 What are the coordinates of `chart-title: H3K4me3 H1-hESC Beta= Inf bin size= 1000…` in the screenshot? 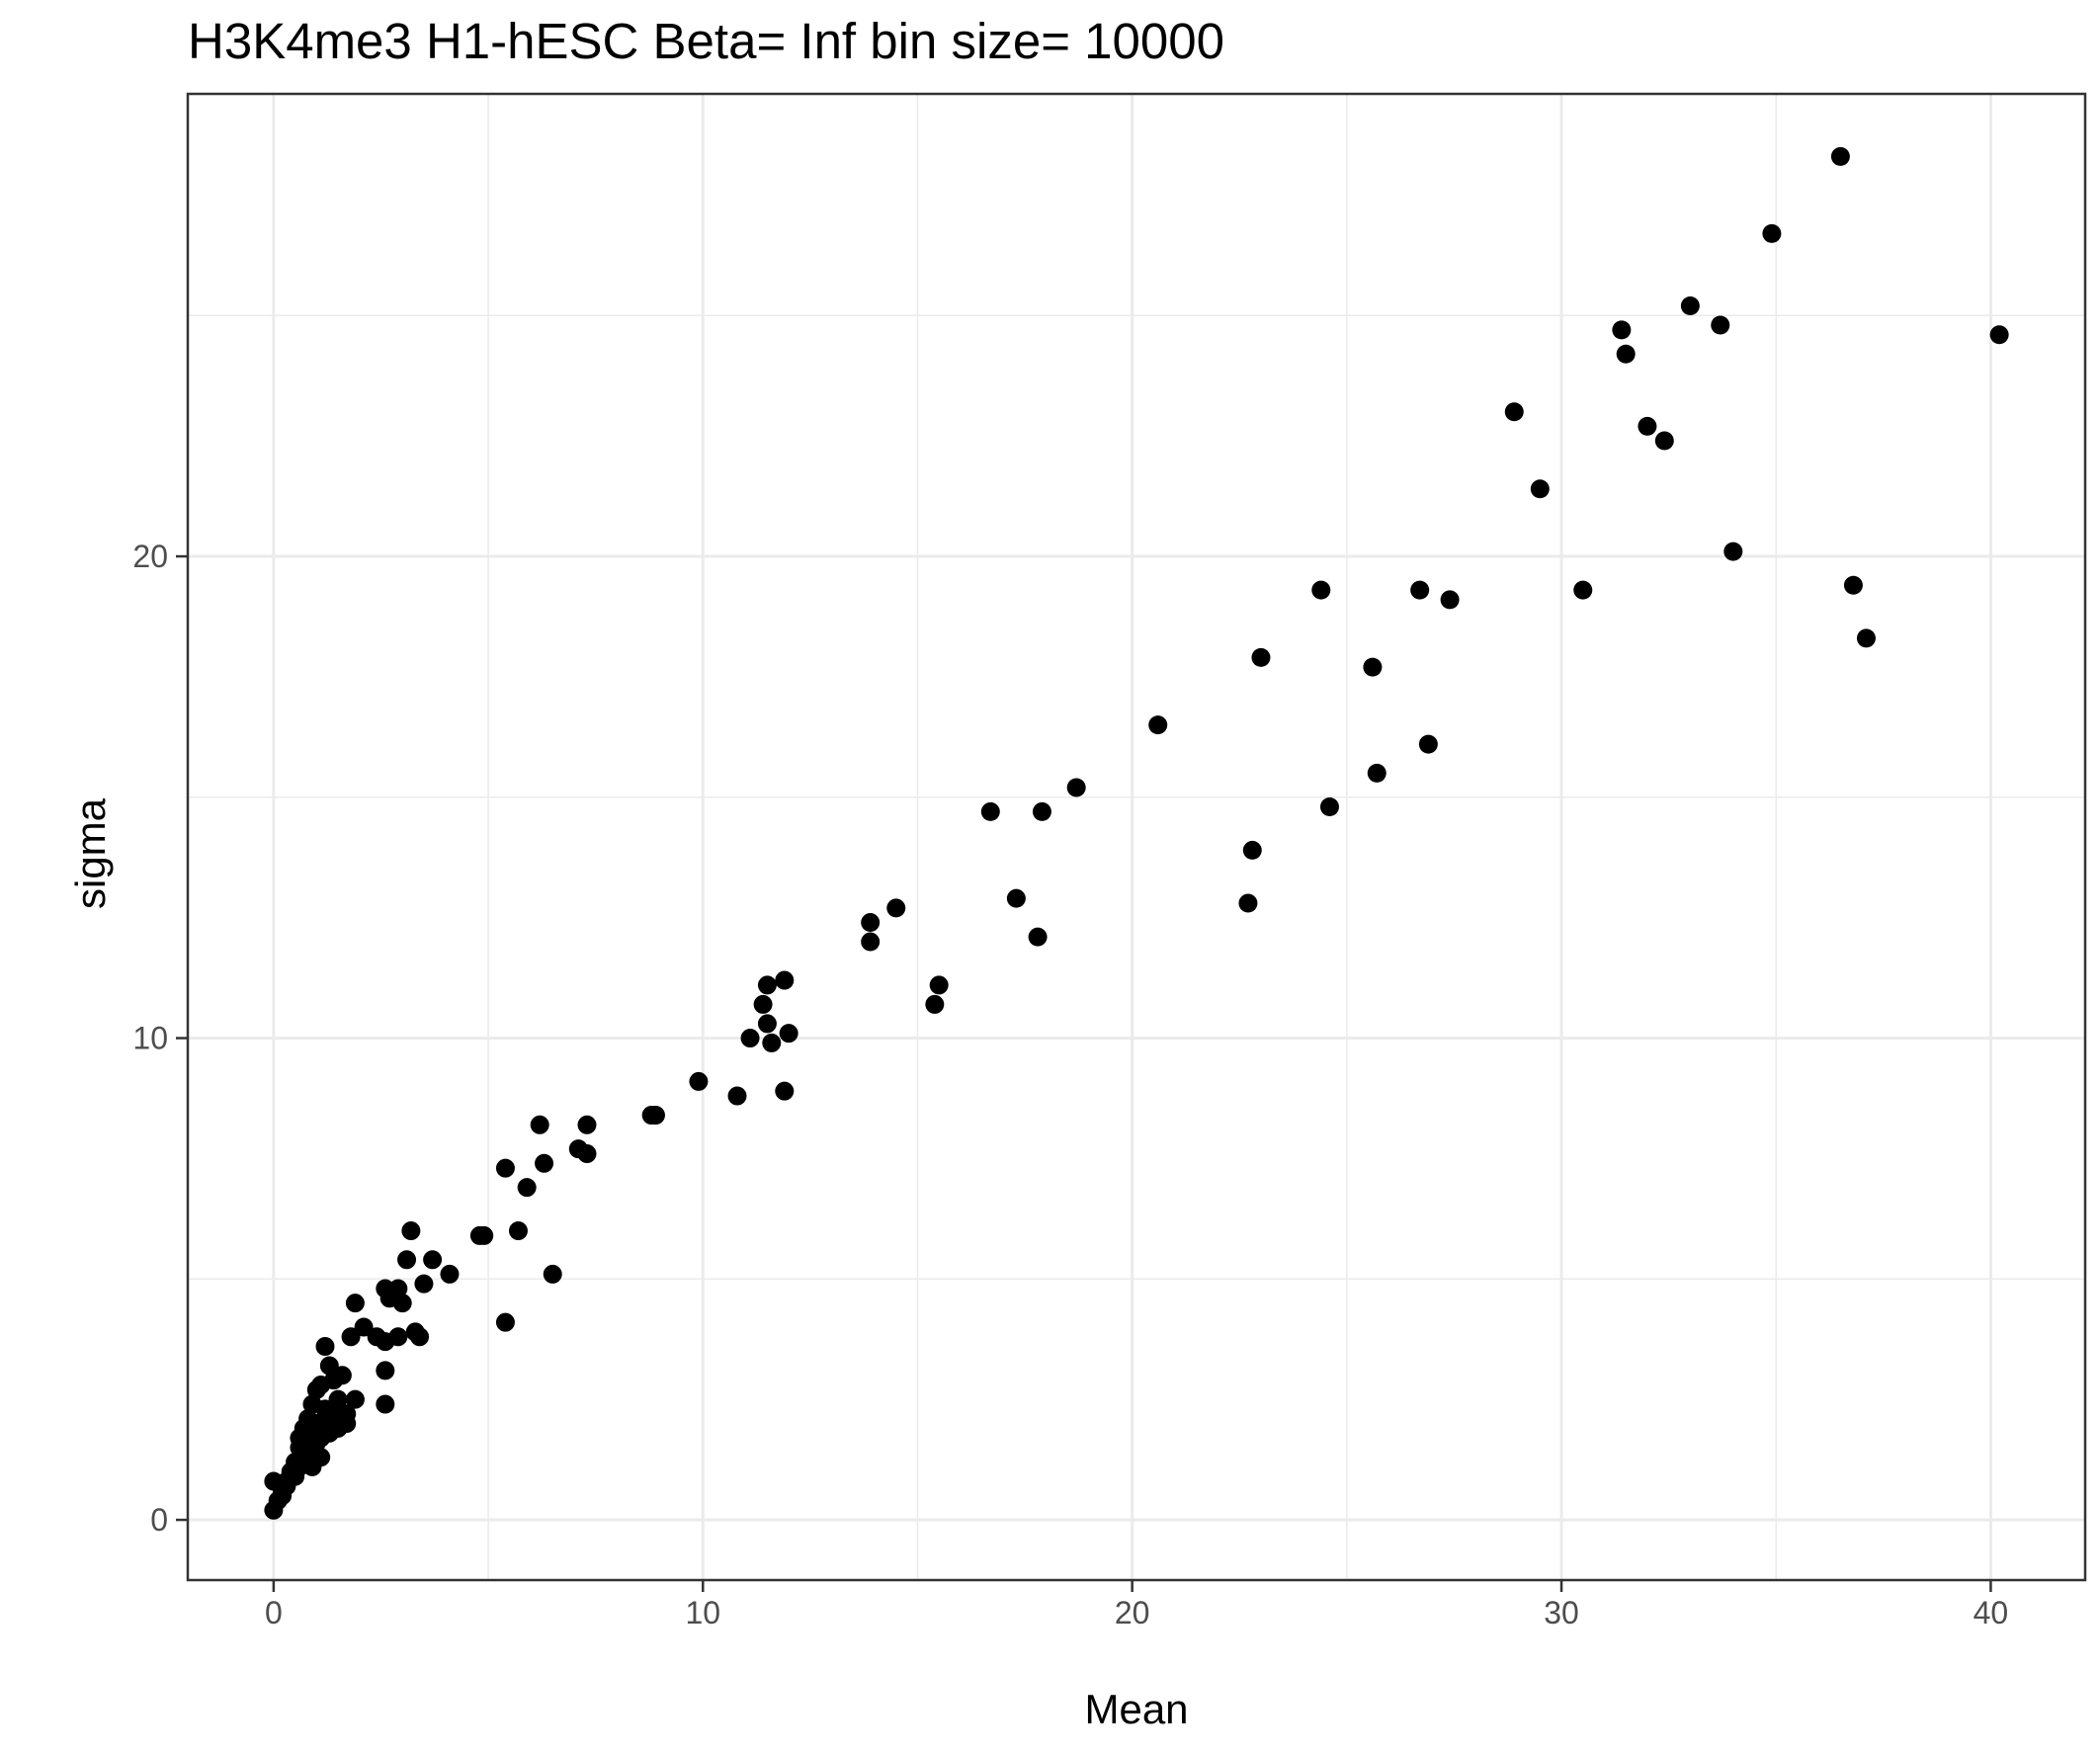 It's located at (706, 41).